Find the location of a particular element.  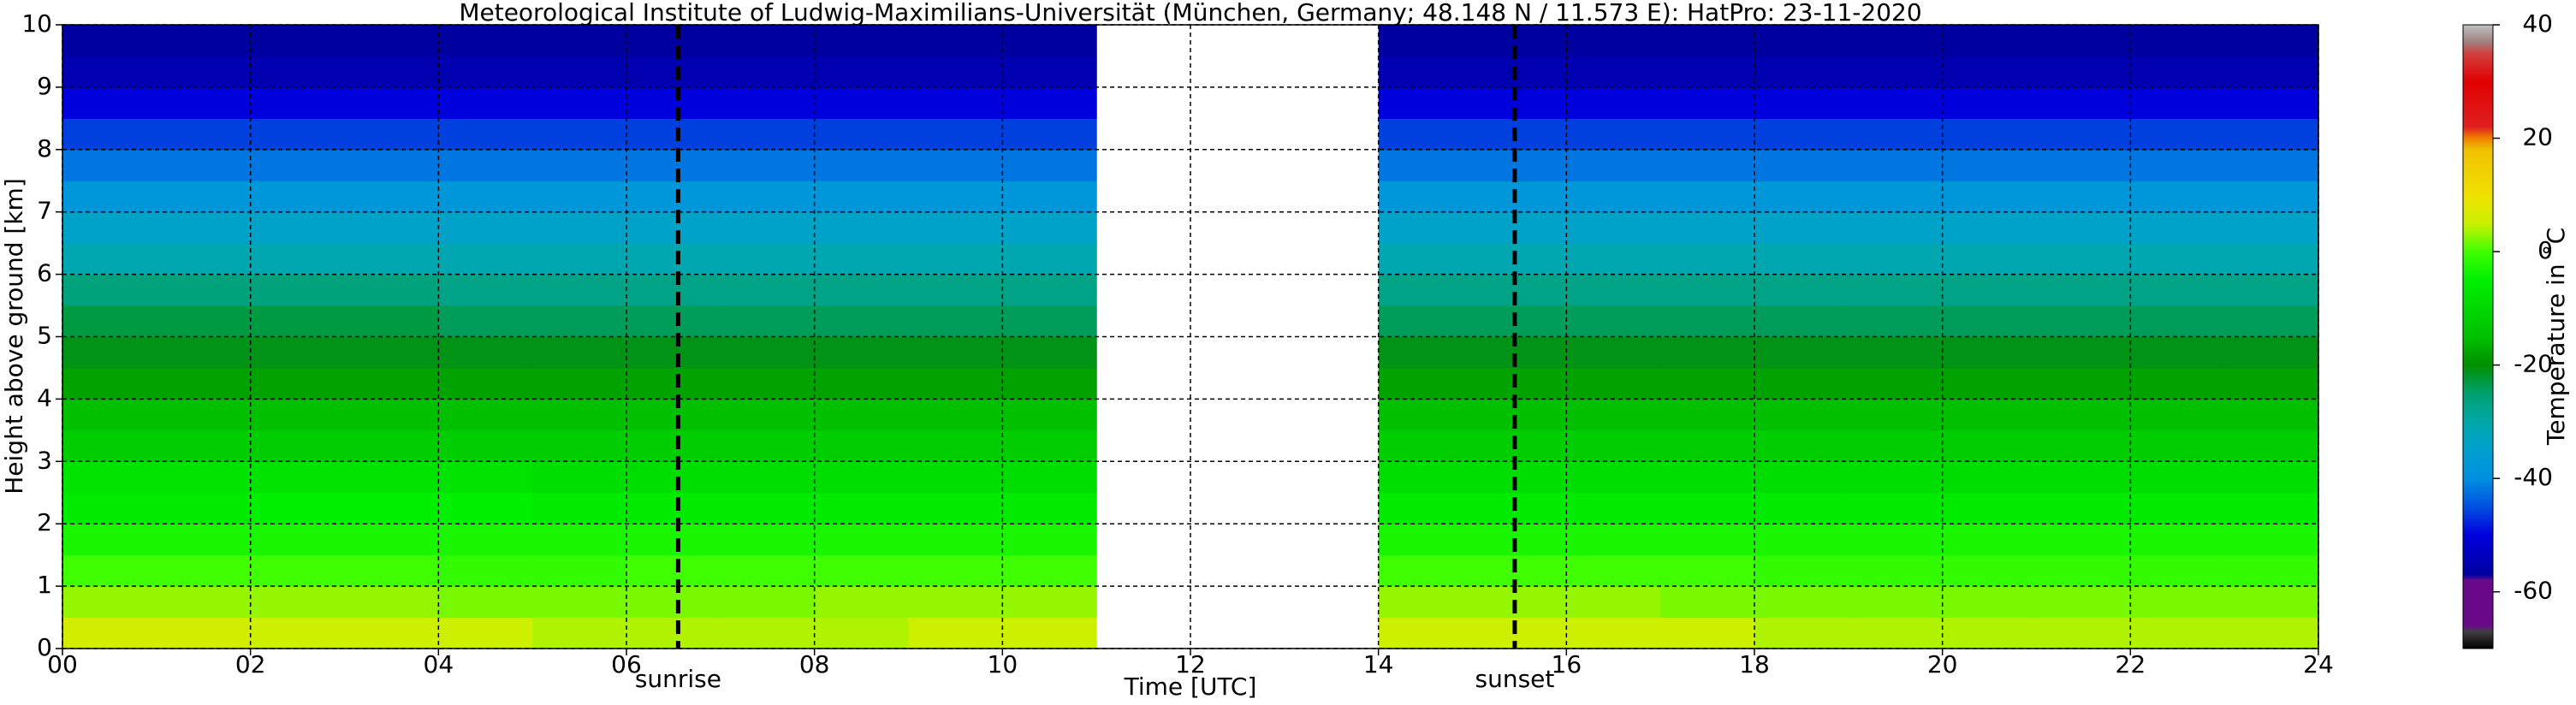

y-tick-label: 2 is located at coordinates (44, 522).